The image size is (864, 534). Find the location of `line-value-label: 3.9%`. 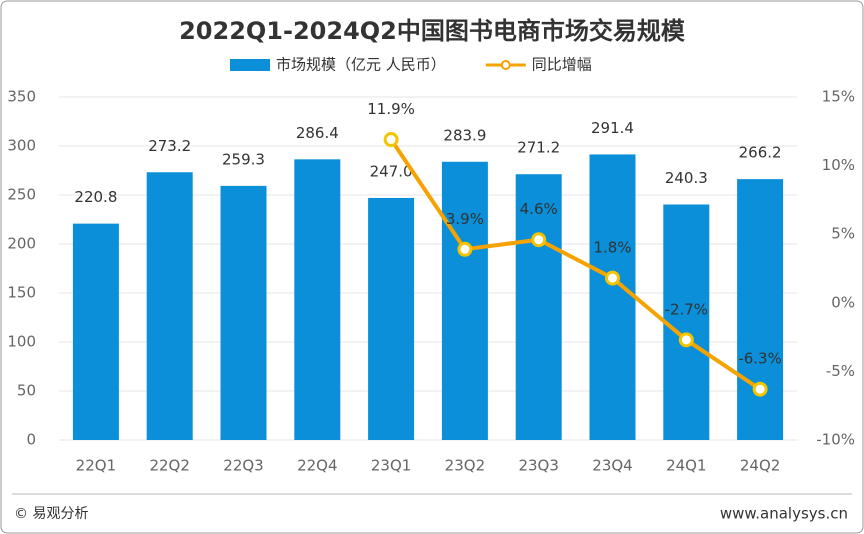

line-value-label: 3.9% is located at coordinates (465, 219).